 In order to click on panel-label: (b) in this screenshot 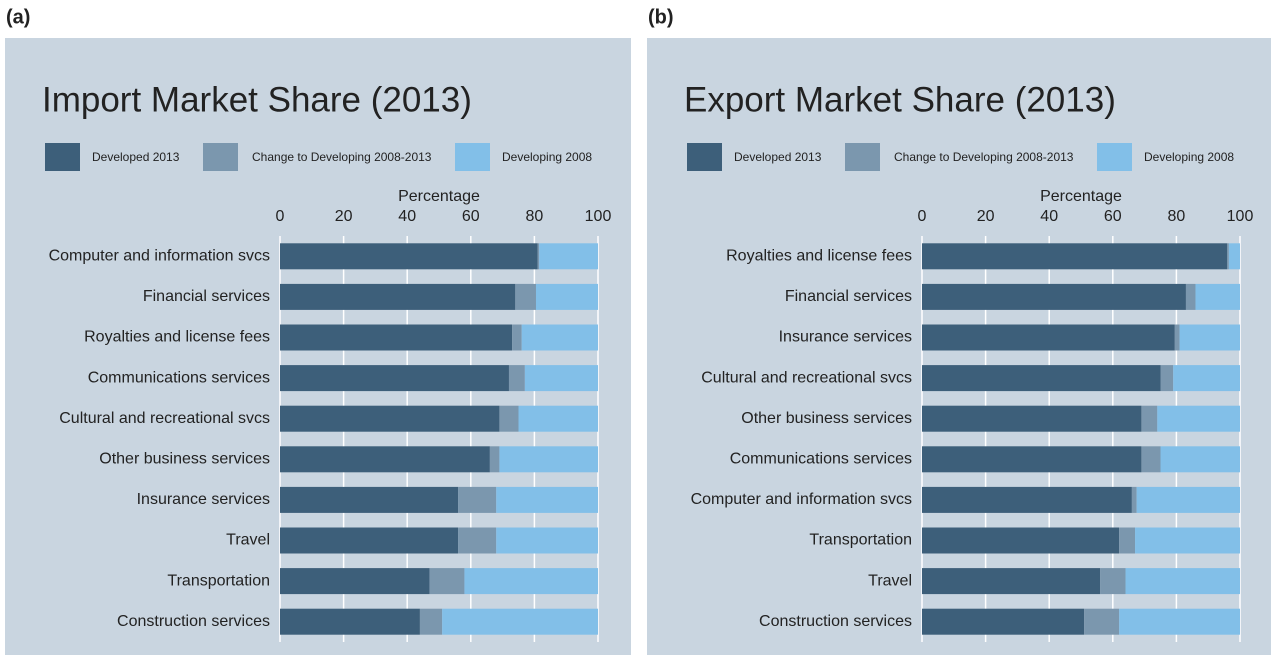, I will do `click(661, 17)`.